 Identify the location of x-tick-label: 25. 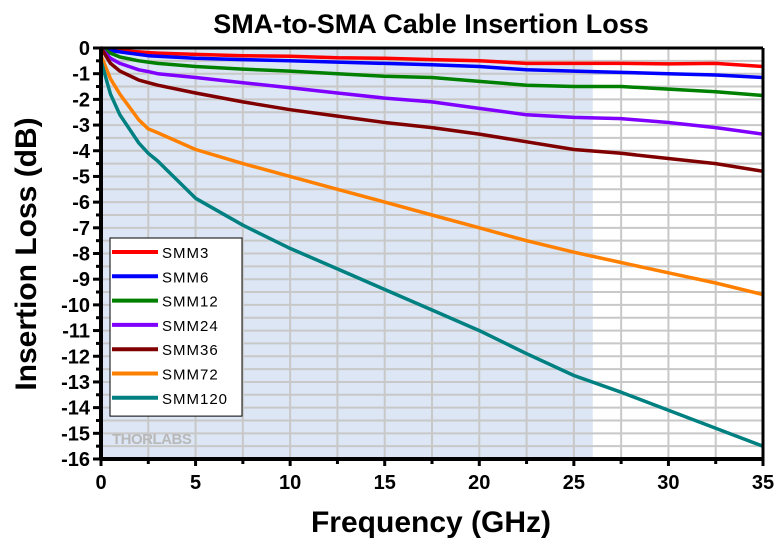
(574, 483).